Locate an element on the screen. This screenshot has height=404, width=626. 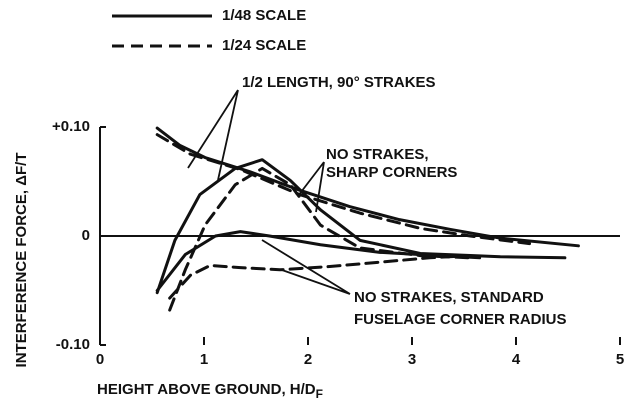
x-tick-label: 5 is located at coordinates (620, 359).